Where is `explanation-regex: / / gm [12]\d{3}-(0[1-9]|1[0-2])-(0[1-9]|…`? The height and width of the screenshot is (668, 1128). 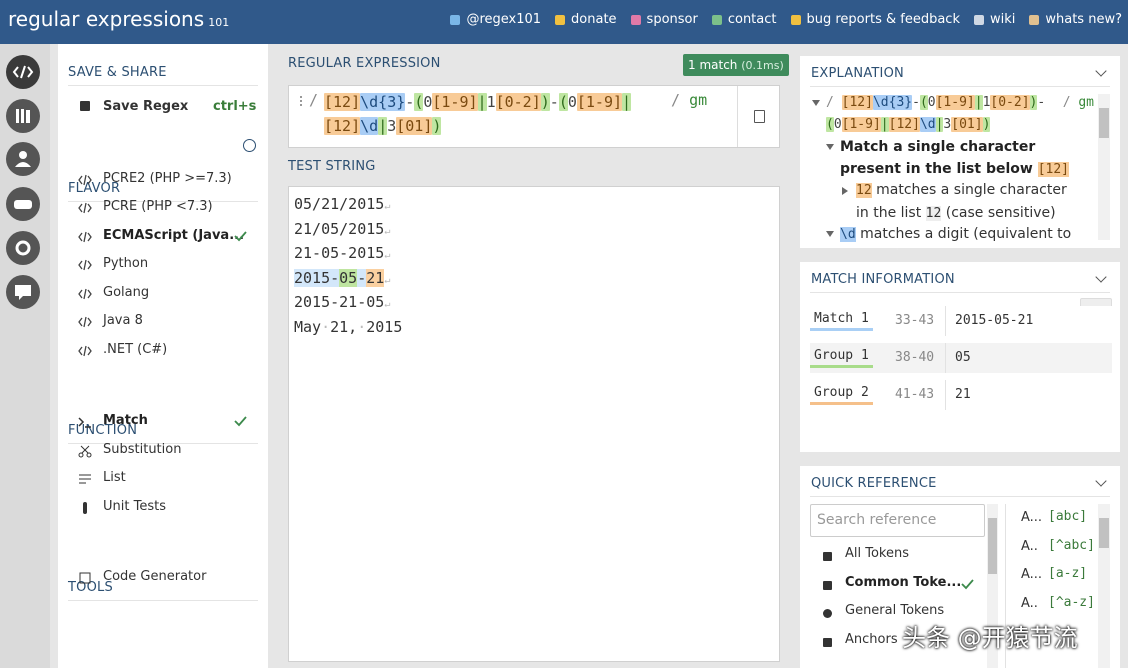
explanation-regex: / / gm [12]\d{3}-(0[1-9]|1[0-2])-(0[1-9]|… is located at coordinates (961, 114).